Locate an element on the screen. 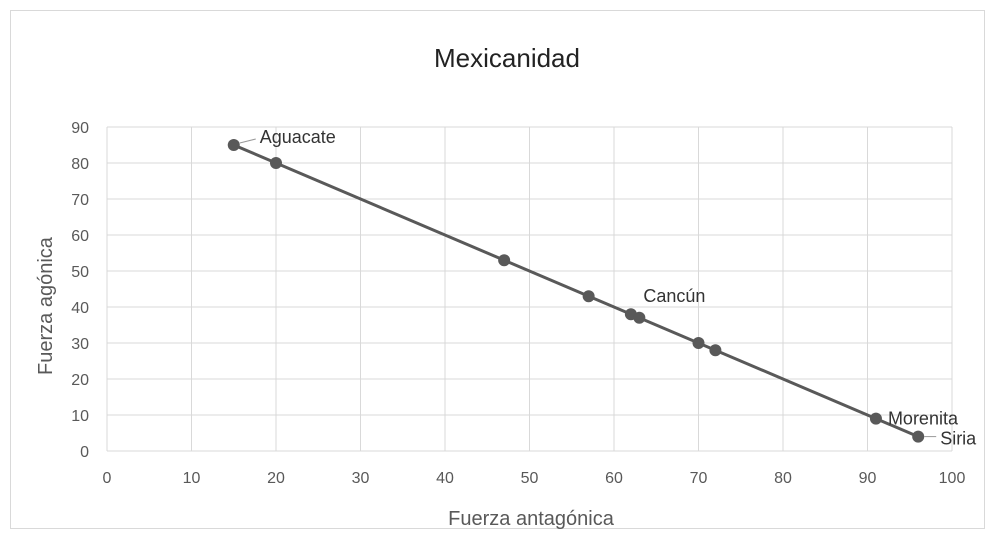  x-tick-label: 10 is located at coordinates (192, 478).